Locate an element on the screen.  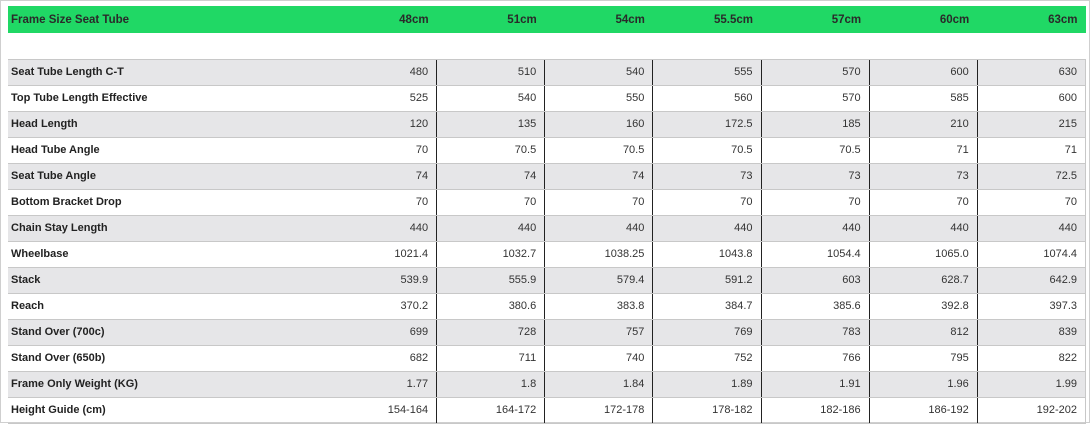
table-row: Head Length 120 135 160 172.5 185 210 215 is located at coordinates (547, 124).